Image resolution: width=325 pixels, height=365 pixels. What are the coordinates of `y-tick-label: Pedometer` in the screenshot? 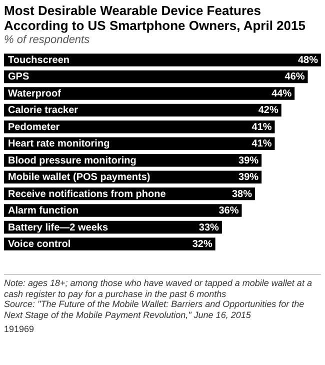 It's located at (34, 127).